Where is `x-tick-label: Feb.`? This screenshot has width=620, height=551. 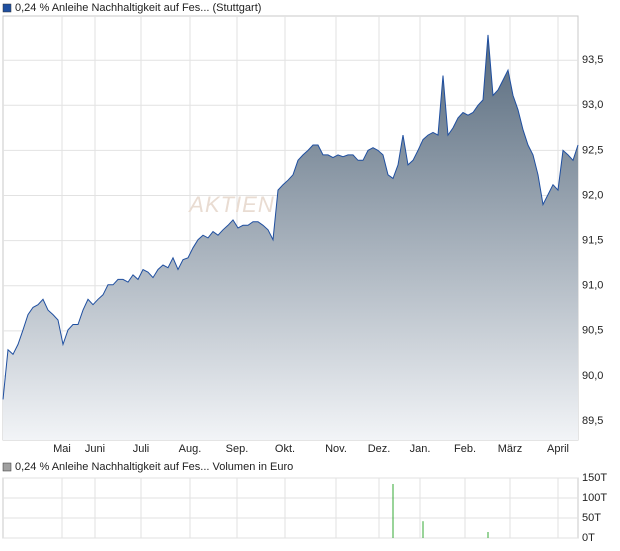 x-tick-label: Feb. is located at coordinates (465, 449).